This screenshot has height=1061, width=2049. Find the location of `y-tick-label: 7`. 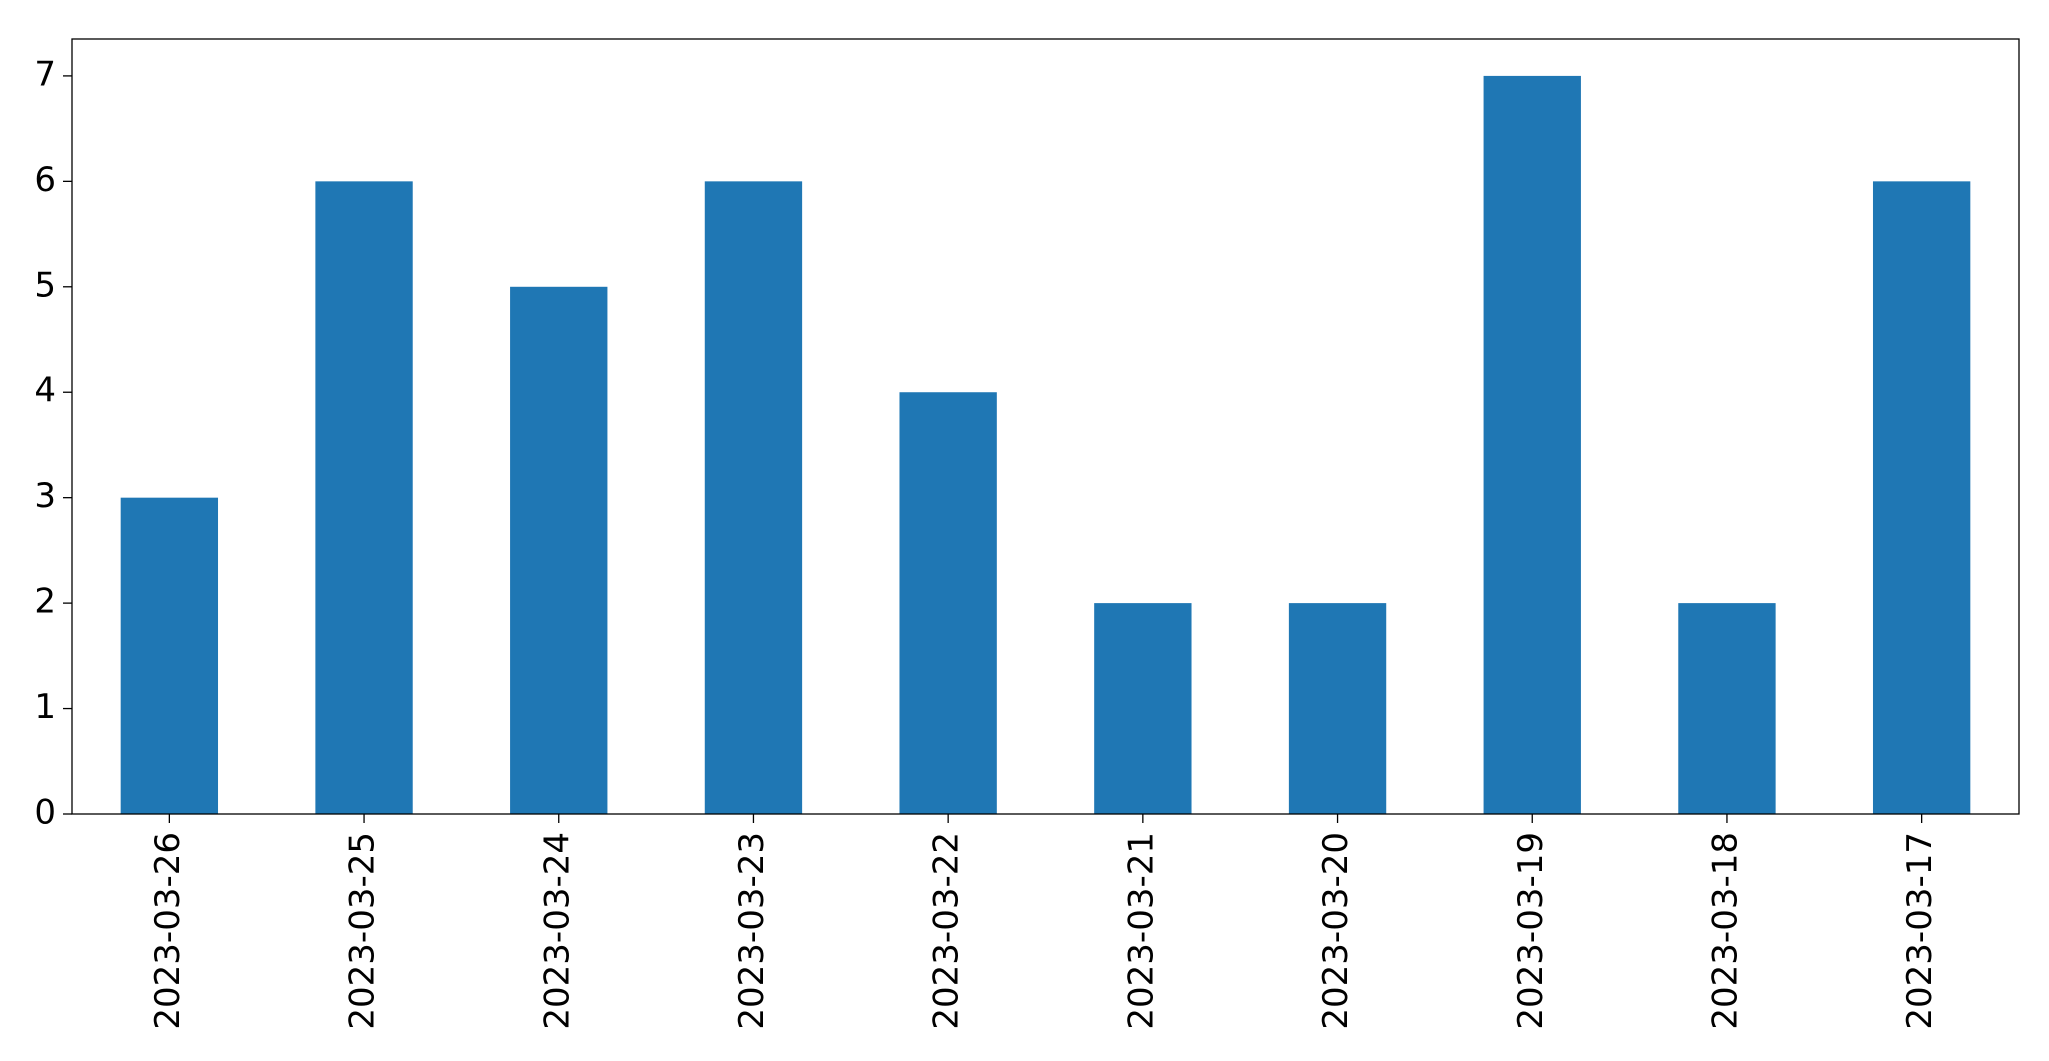

y-tick-label: 7 is located at coordinates (45, 74).